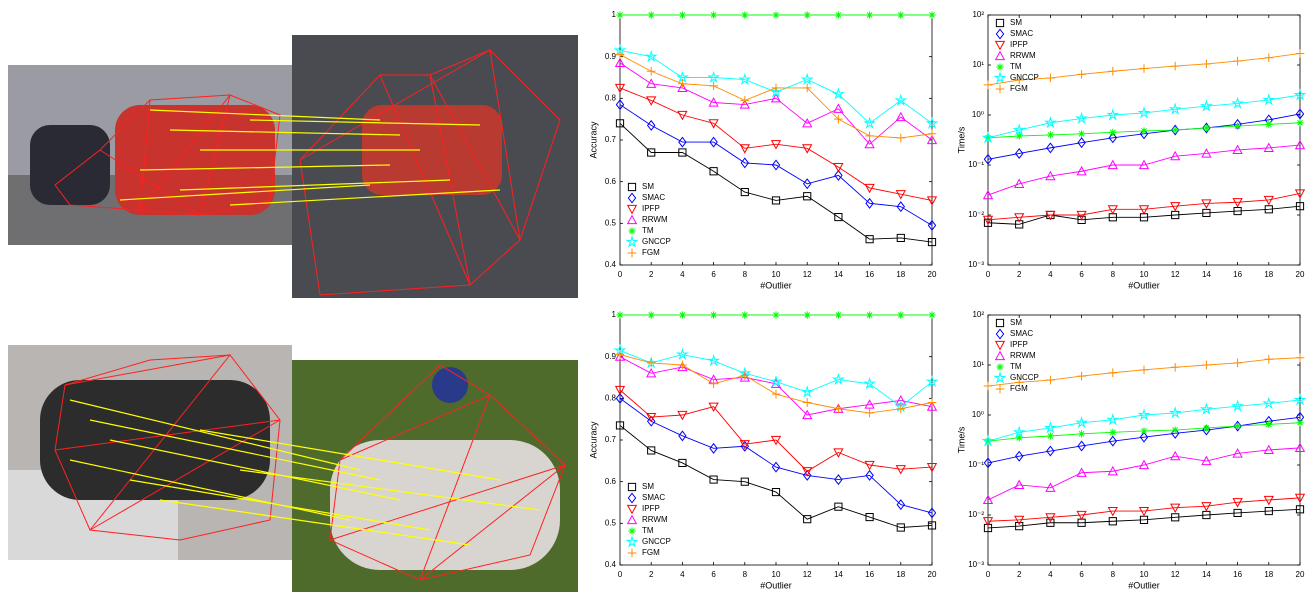  What do you see at coordinates (976, 514) in the screenshot?
I see `y-tick-label: 10⁻²` at bounding box center [976, 514].